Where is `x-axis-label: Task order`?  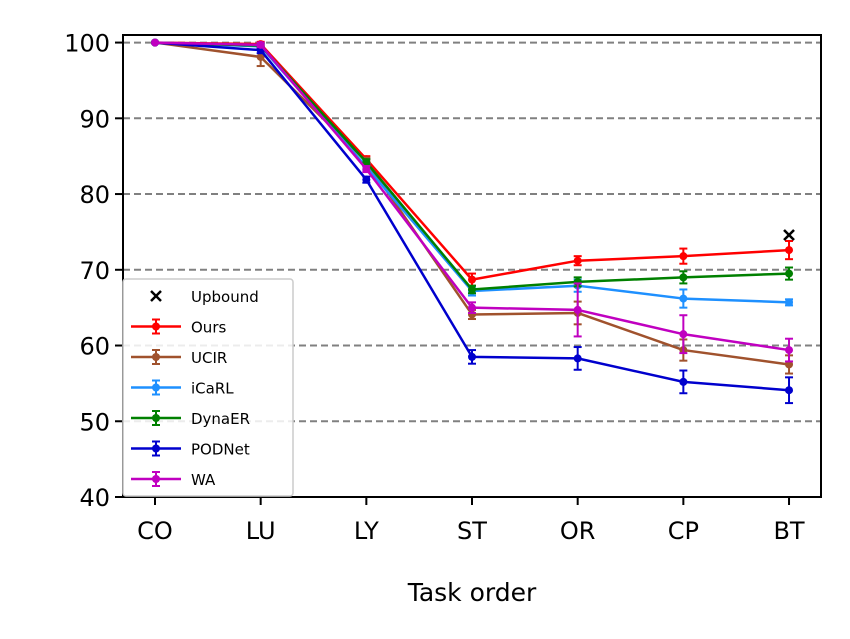 x-axis-label: Task order is located at coordinates (472, 592).